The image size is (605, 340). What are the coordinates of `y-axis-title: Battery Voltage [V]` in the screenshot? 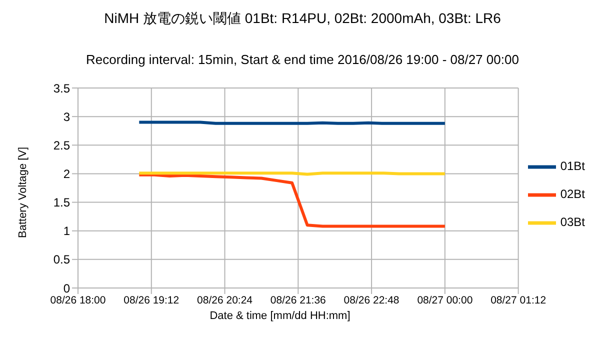 It's located at (22, 192).